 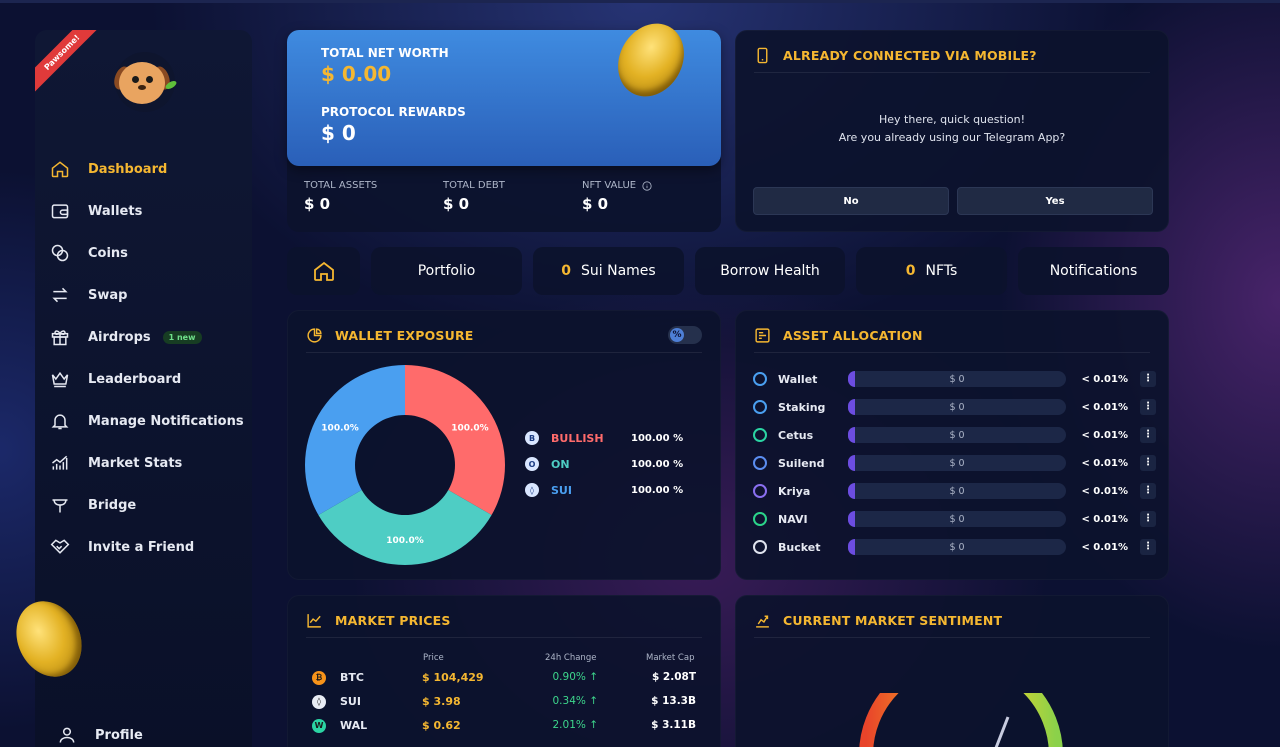 I want to click on sidebar-item-invite: Invite a Friend, so click(x=147, y=547).